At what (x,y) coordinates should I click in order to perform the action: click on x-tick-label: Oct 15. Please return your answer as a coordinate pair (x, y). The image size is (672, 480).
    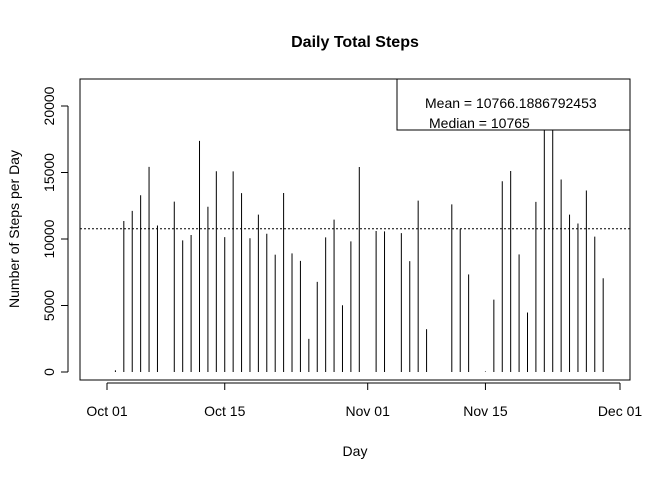
    Looking at the image, I should click on (224, 411).